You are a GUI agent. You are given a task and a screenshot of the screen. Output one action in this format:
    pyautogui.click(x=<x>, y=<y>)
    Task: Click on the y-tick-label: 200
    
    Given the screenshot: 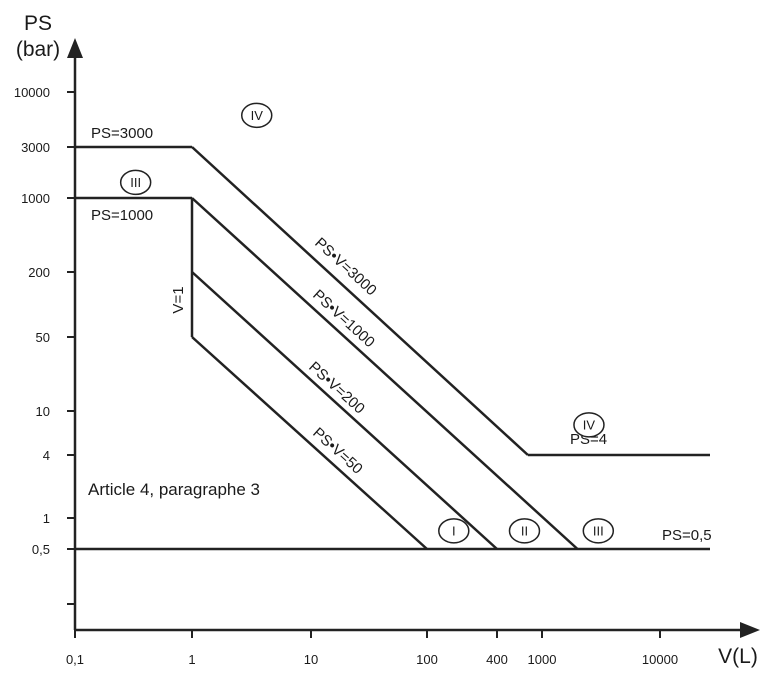 What is the action you would take?
    pyautogui.click(x=39, y=272)
    